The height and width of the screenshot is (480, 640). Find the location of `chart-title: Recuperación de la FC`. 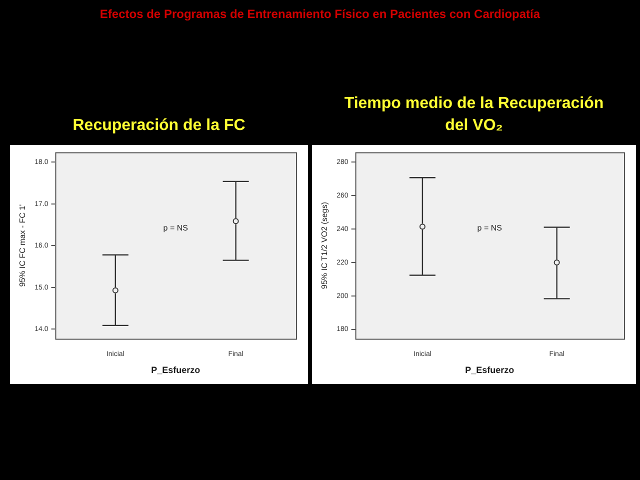

chart-title: Recuperación de la FC is located at coordinates (159, 126).